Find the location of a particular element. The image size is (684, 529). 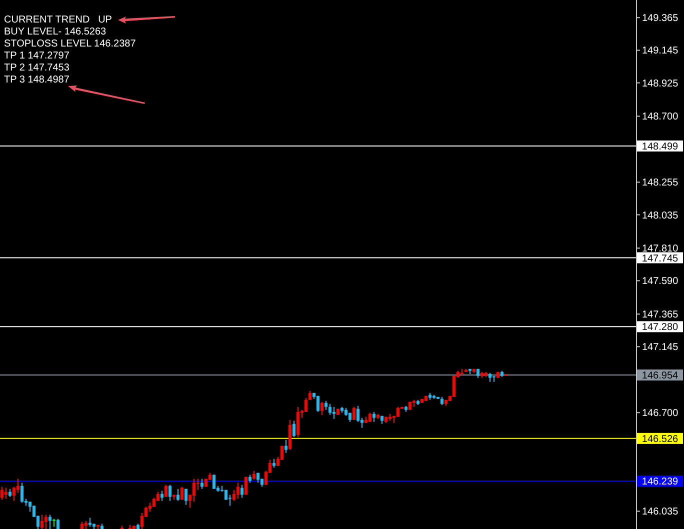

ref-line-label: 148.499 is located at coordinates (660, 146).